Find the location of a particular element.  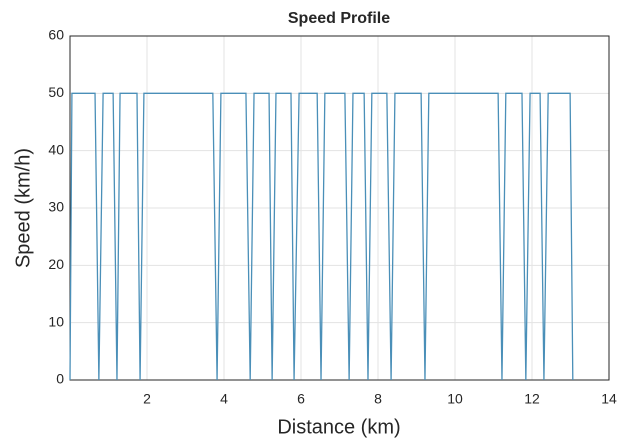

y-tick-label: 50 is located at coordinates (56, 92).